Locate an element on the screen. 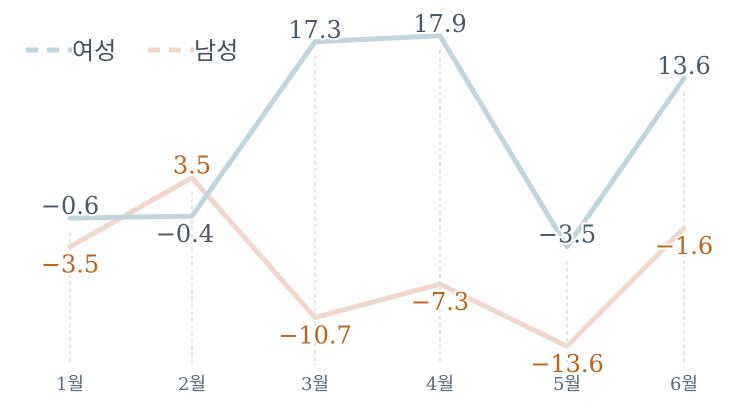 The image size is (749, 420). x-tick-label: 2월 is located at coordinates (192, 384).